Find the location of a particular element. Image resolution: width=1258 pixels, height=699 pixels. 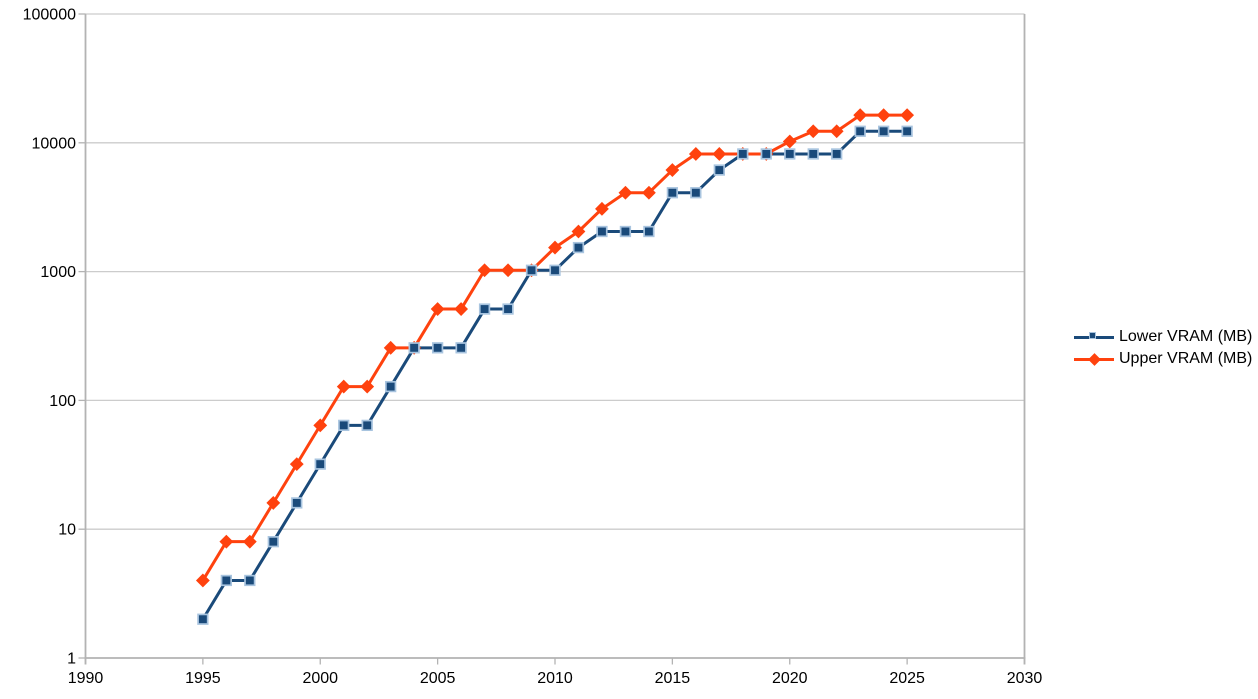

x-axis-label: 2025 is located at coordinates (907, 678).